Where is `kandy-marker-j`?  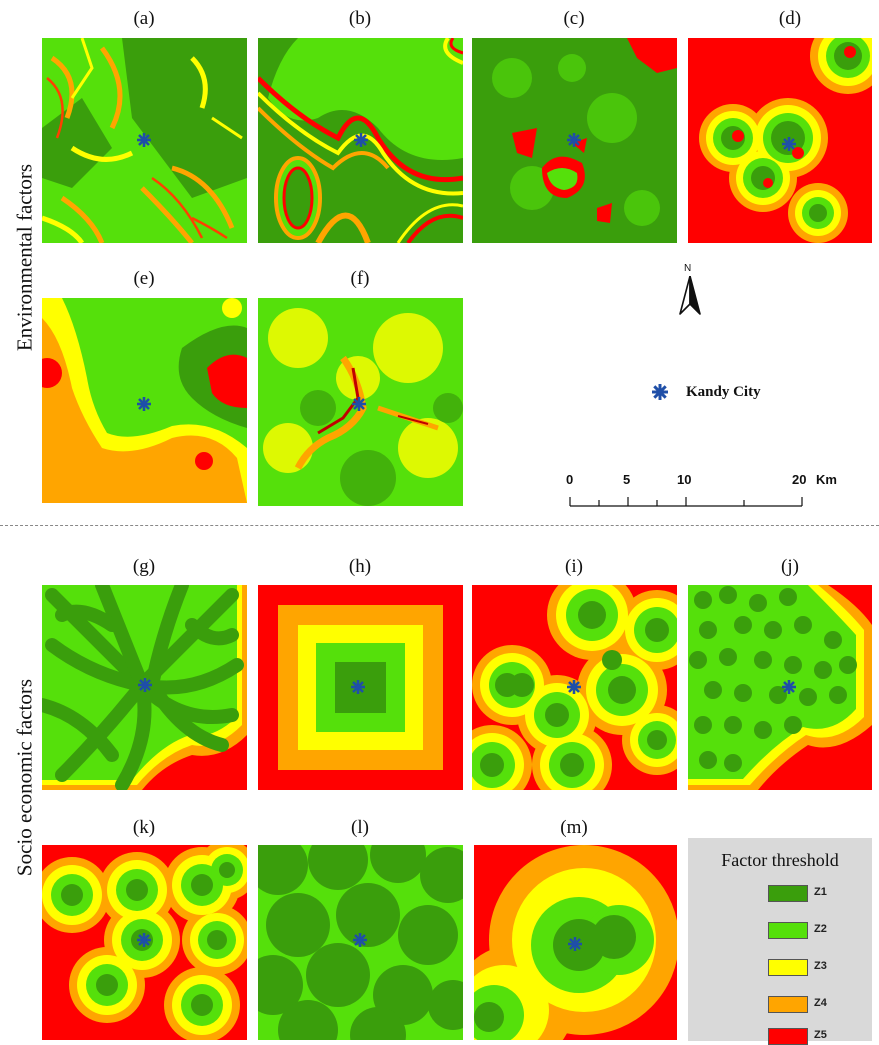 kandy-marker-j is located at coordinates (789, 689).